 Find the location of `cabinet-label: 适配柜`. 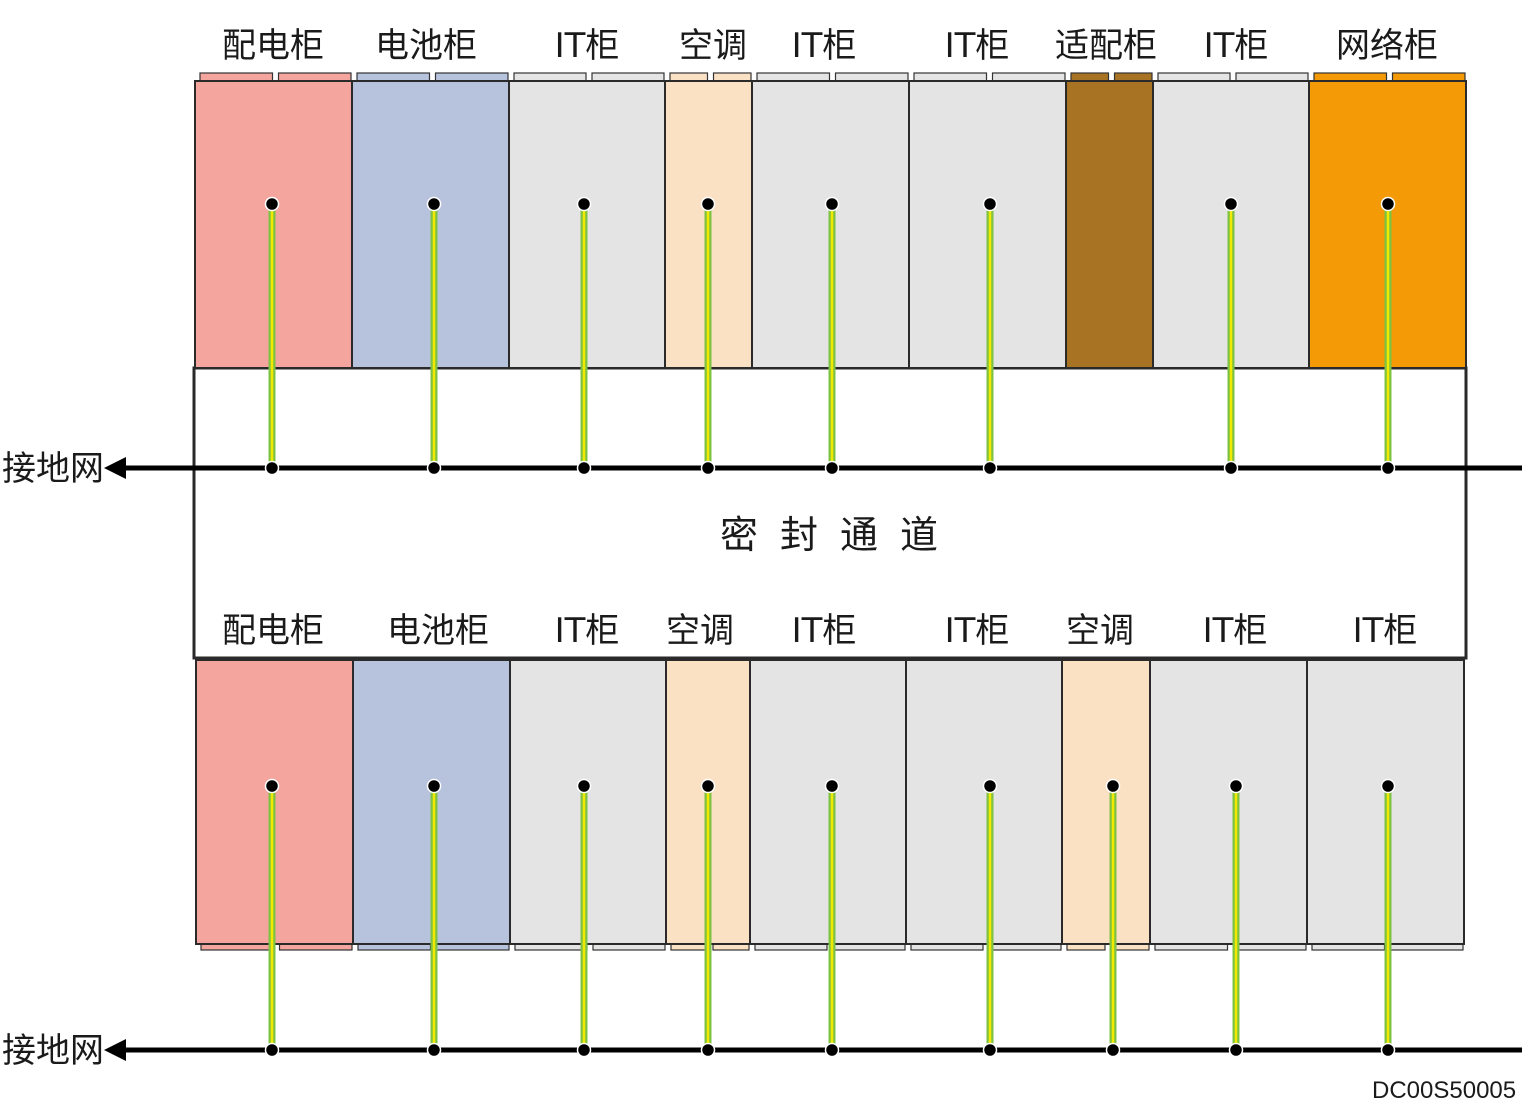

cabinet-label: 适配柜 is located at coordinates (1106, 46).